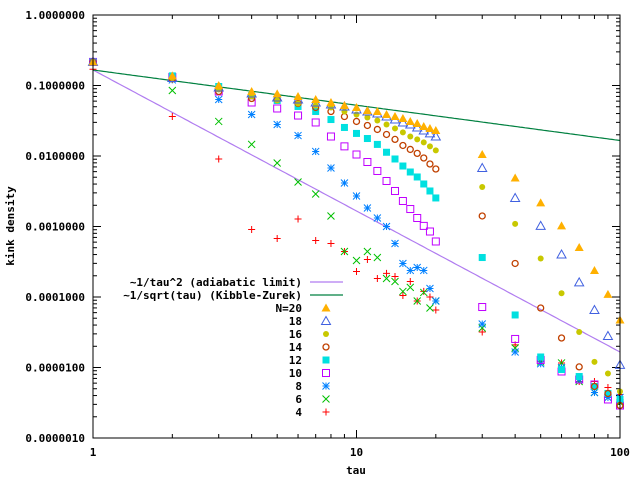 Image resolution: width=640 pixels, height=480 pixels. Describe the element at coordinates (296, 347) in the screenshot. I see `legend-label: 14` at that location.